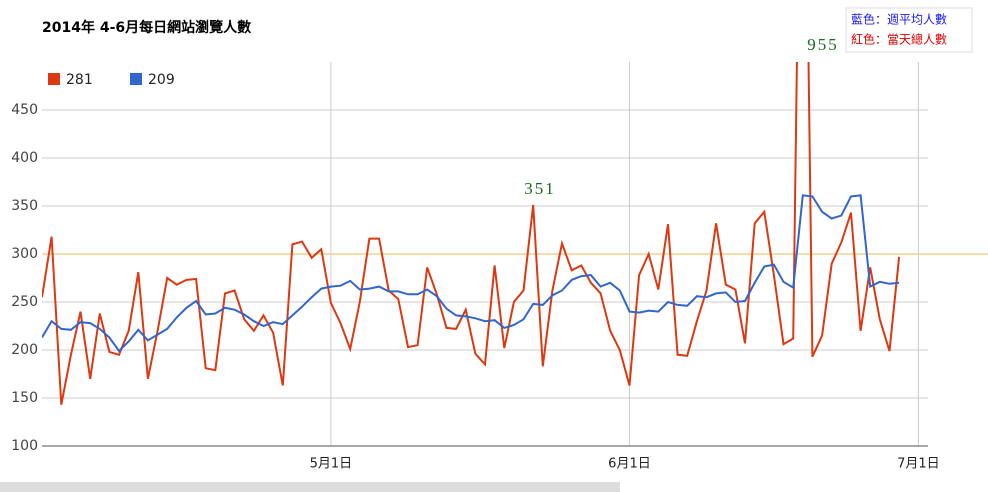  Describe the element at coordinates (310, 487) in the screenshot. I see `scrollbar` at that location.